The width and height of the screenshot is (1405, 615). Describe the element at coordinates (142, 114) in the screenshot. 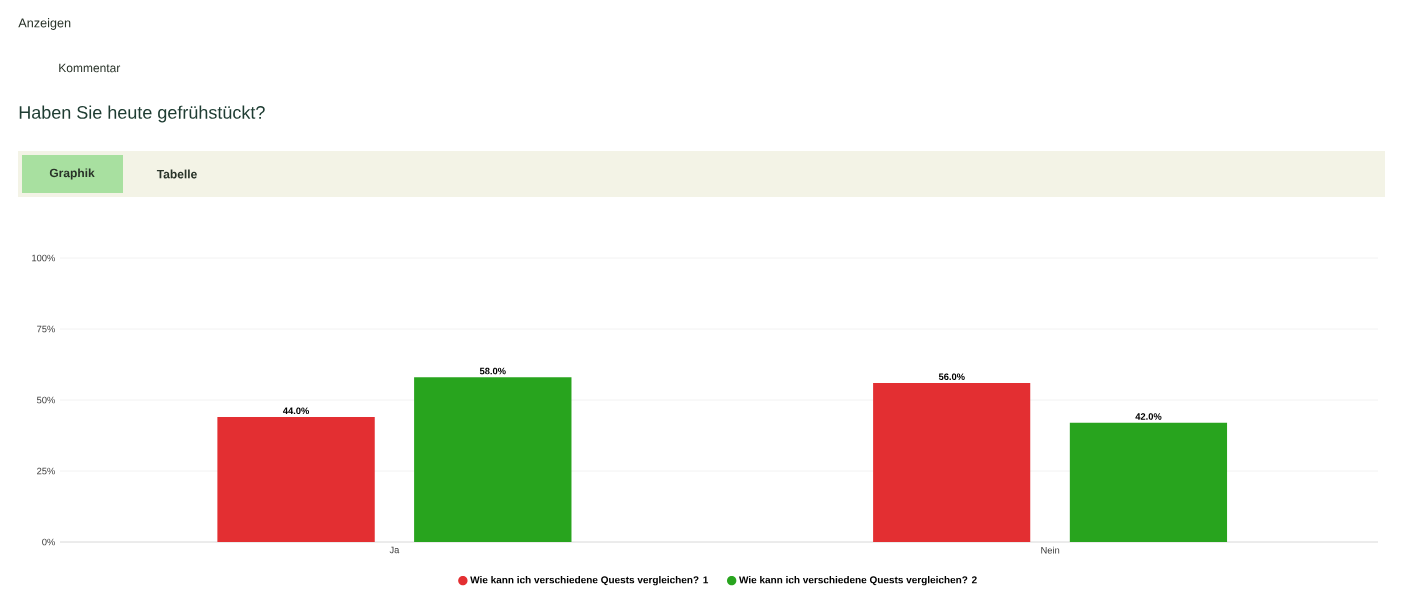

I see `chart-title: Haben Sie heute gefrühstückt?` at that location.